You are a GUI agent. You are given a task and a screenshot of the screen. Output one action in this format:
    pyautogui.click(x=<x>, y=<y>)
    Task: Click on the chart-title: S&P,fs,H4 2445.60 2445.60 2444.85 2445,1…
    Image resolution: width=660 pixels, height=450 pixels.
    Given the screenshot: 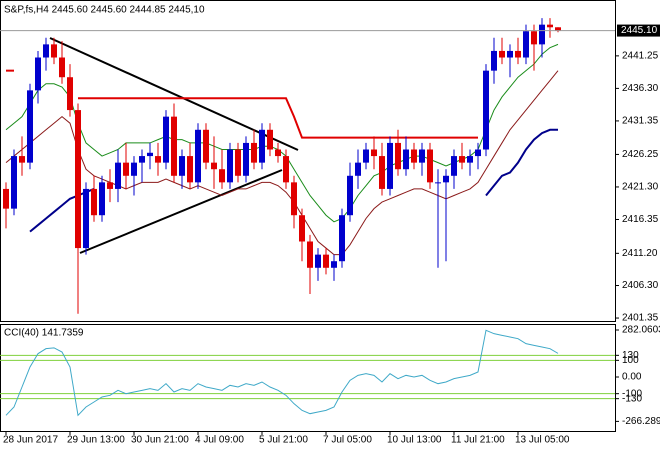 What is the action you would take?
    pyautogui.click(x=104, y=10)
    